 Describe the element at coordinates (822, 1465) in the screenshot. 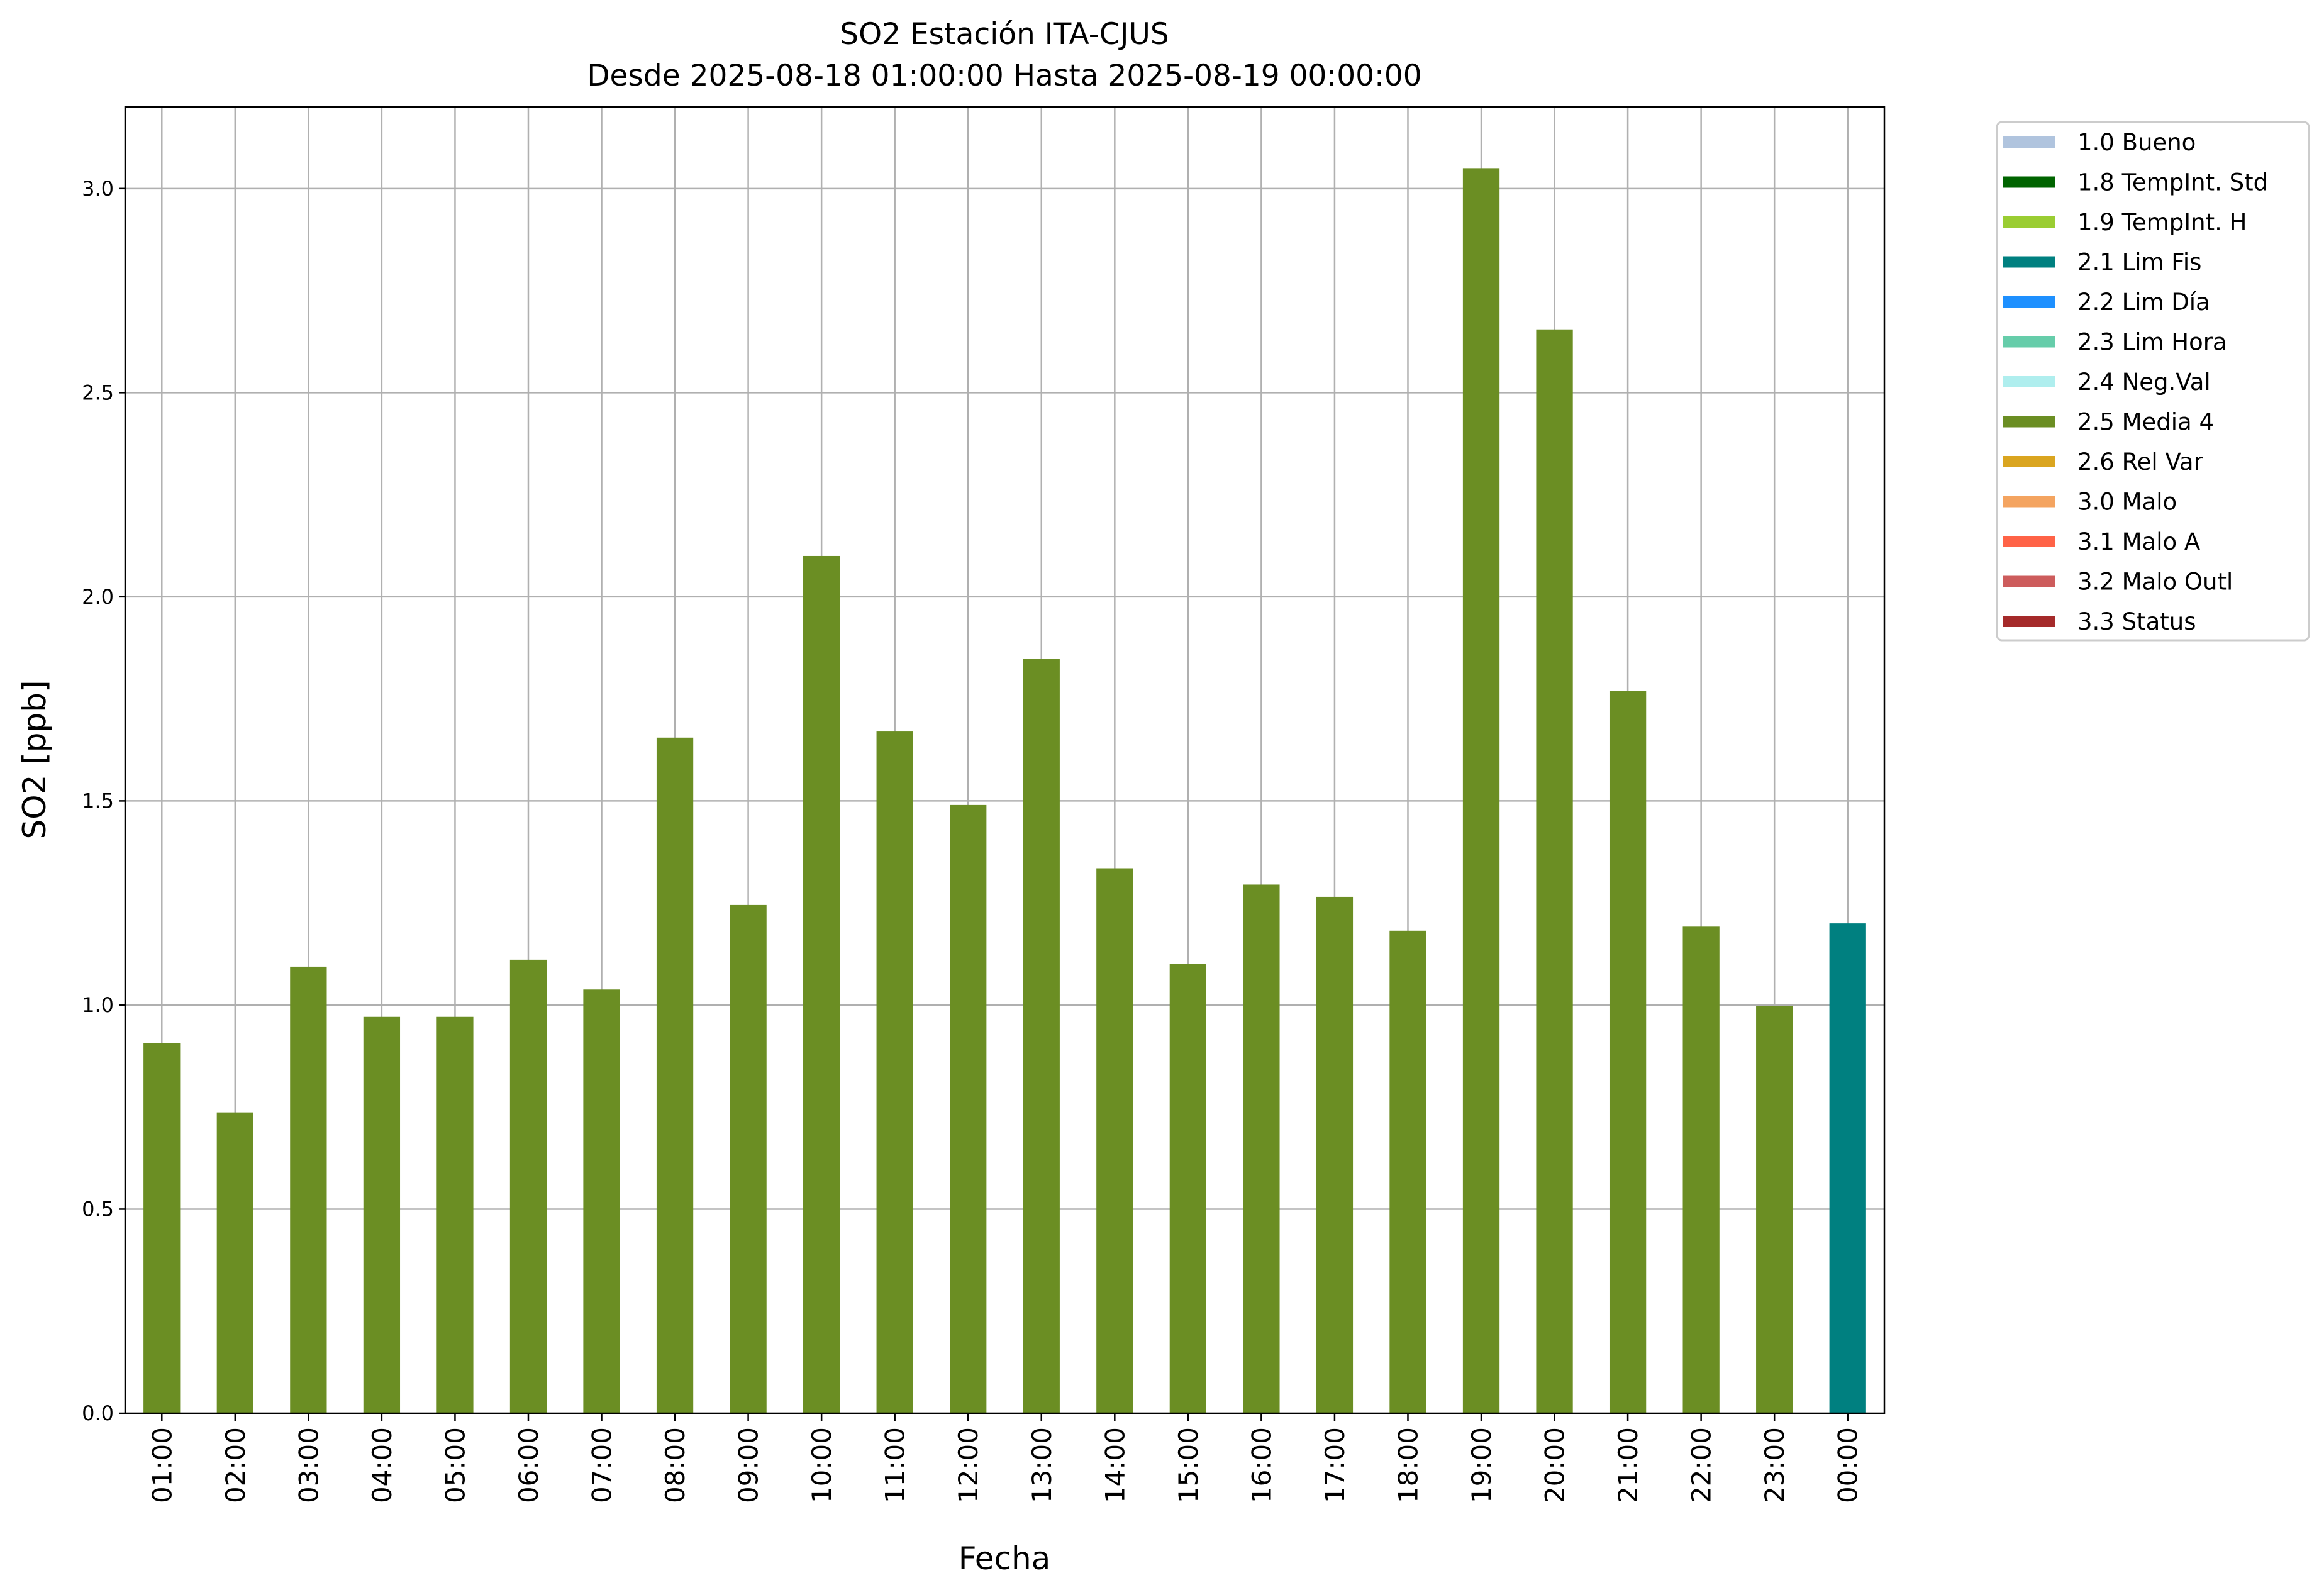

I see `x-tick-label: 10:00` at that location.